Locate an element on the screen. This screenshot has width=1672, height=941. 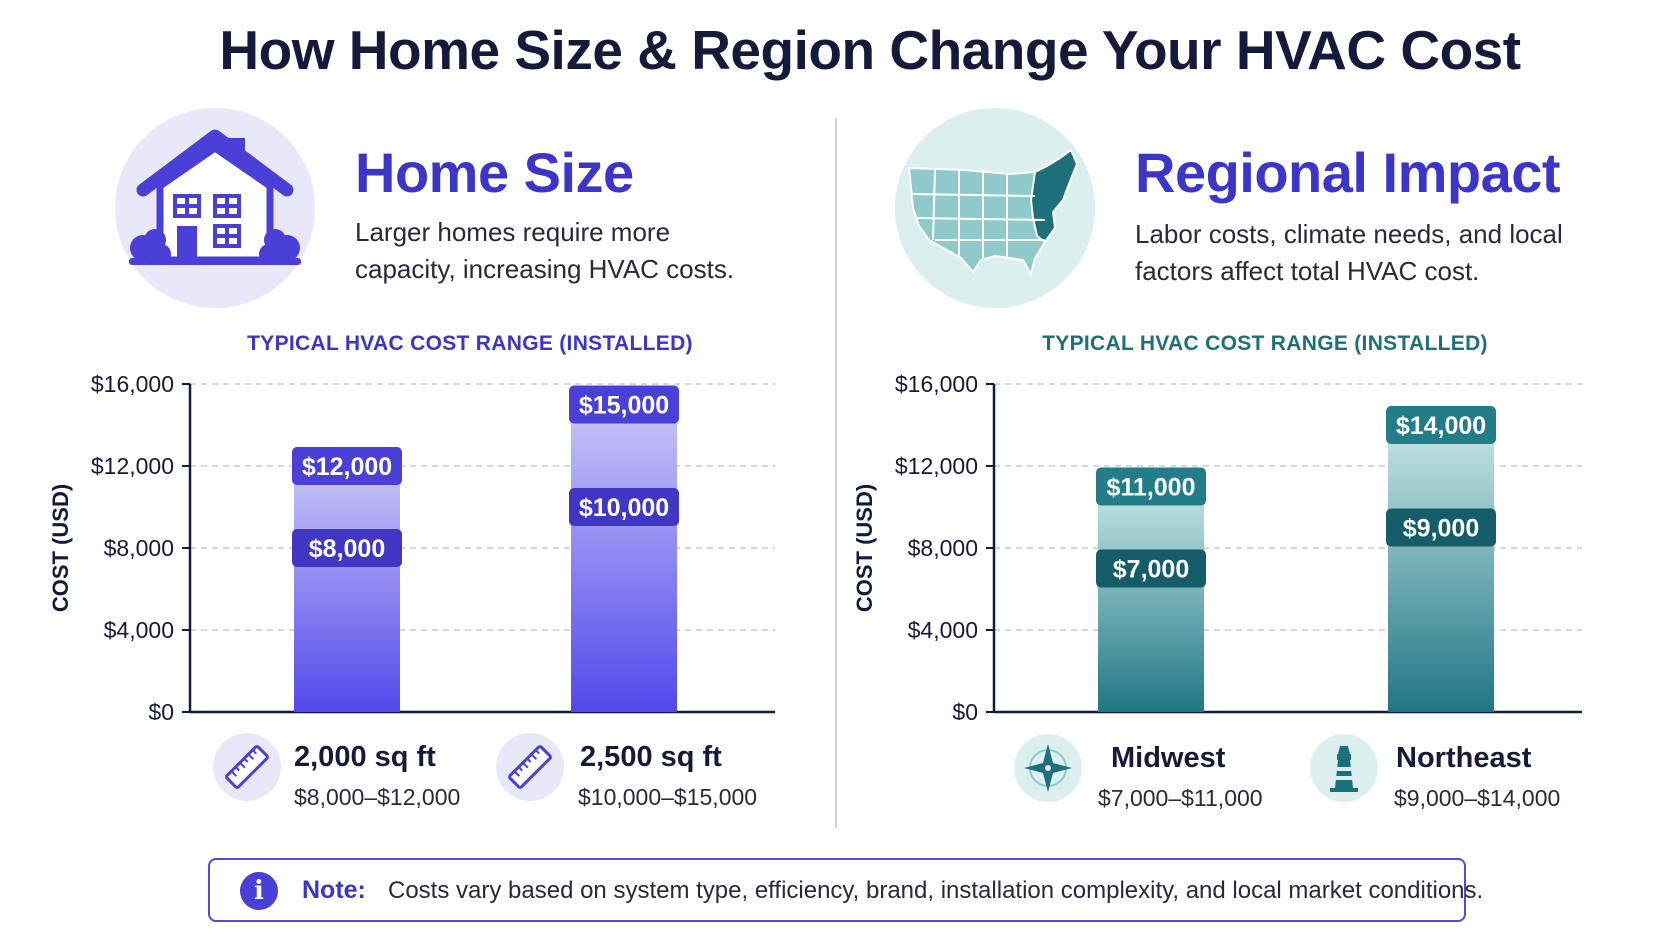
info-icon: i is located at coordinates (259, 891).